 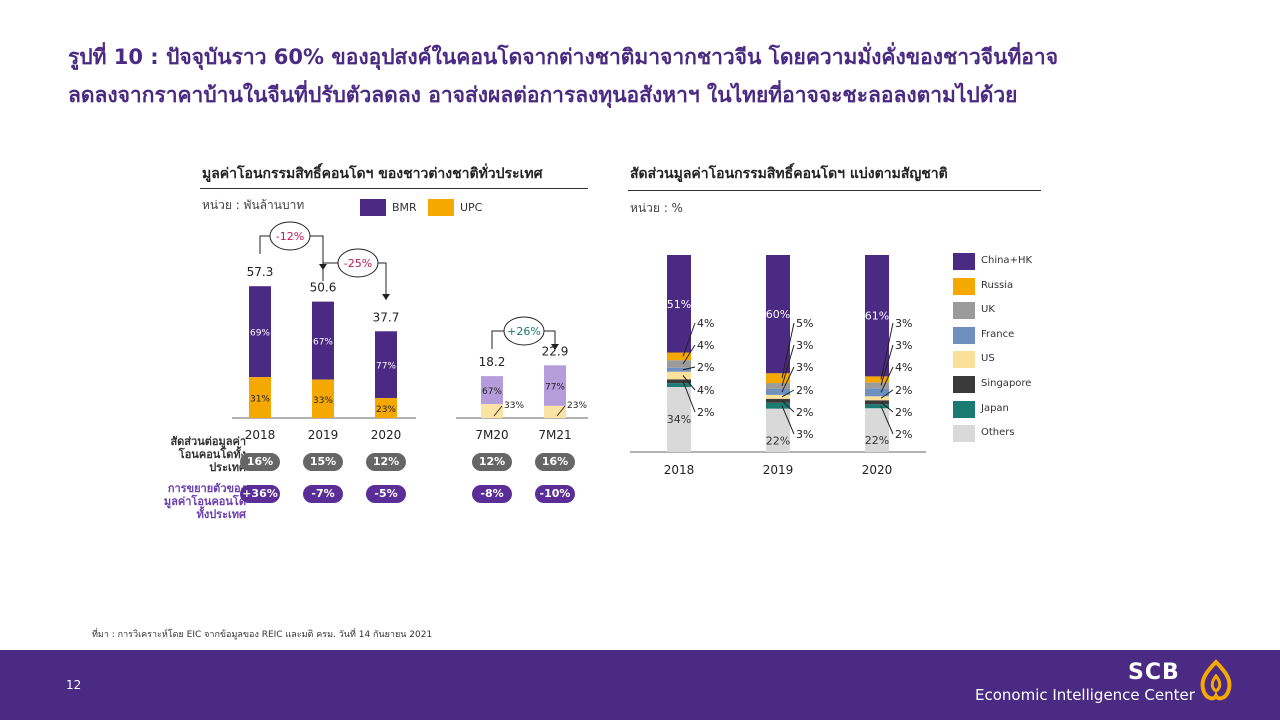 I want to click on change-label-1: -25%, so click(x=358, y=263).